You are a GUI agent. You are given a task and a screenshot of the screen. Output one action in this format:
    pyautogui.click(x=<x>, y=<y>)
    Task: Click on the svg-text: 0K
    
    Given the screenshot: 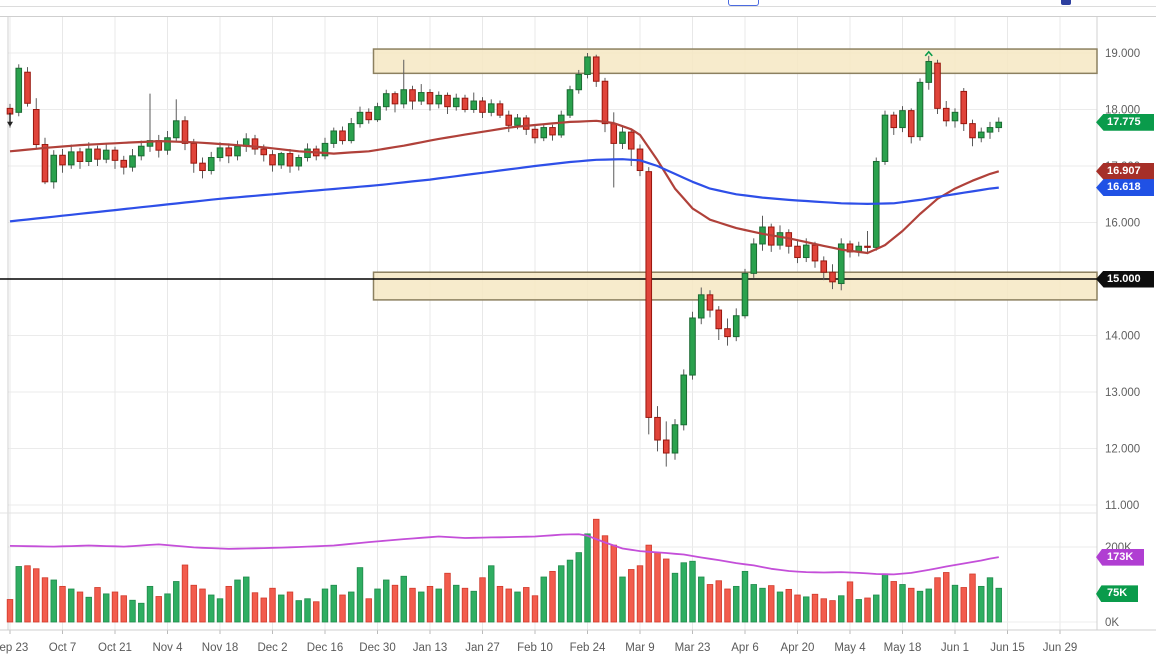 What is the action you would take?
    pyautogui.click(x=1112, y=623)
    